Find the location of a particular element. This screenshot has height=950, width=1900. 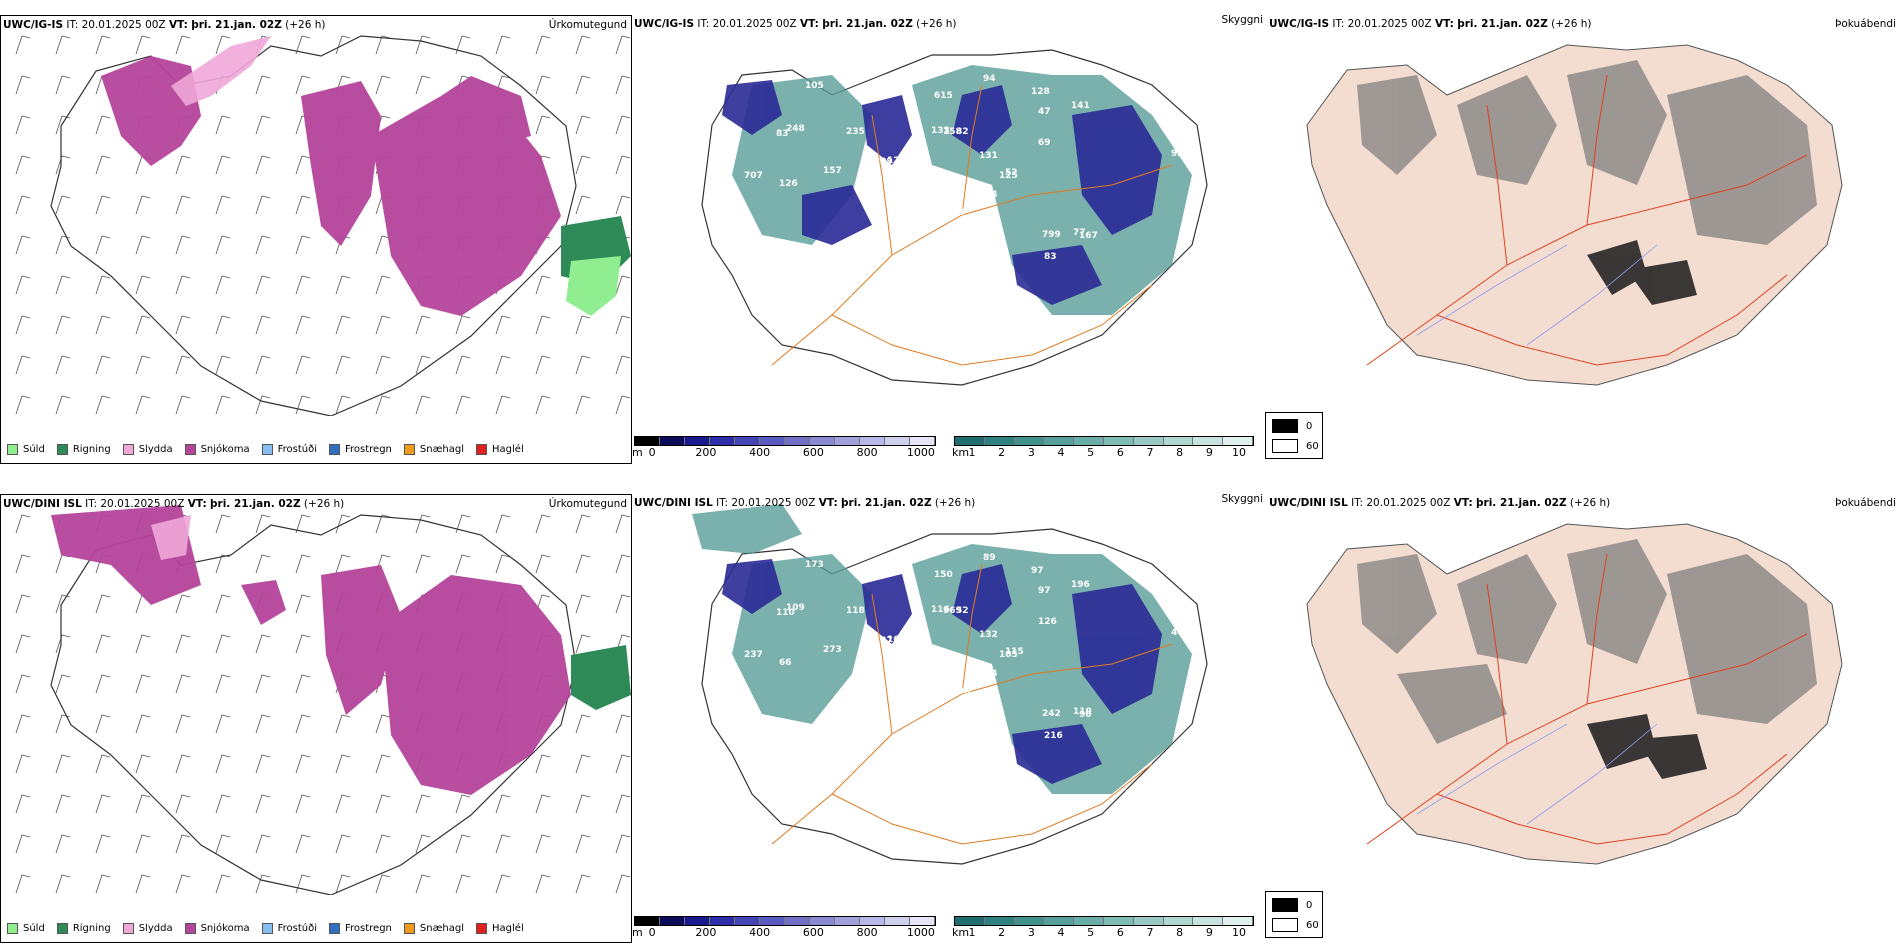

model-name: UWC/IG-IS is located at coordinates (664, 24).